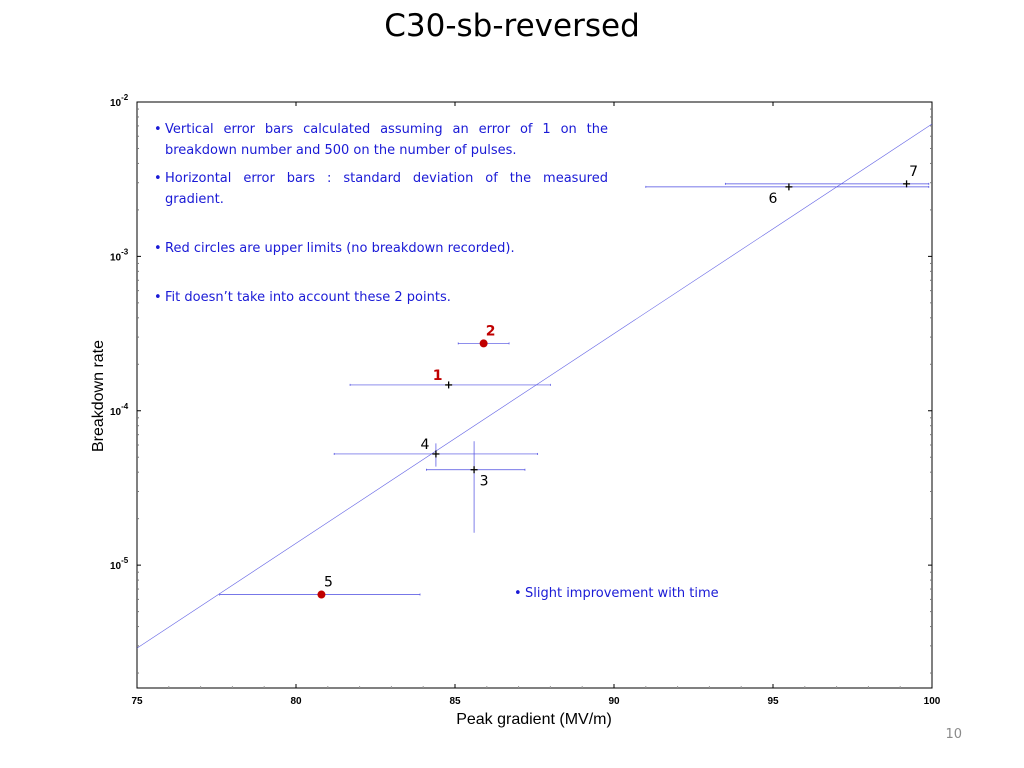  What do you see at coordinates (137, 701) in the screenshot?
I see `x-tick-label: 75` at bounding box center [137, 701].